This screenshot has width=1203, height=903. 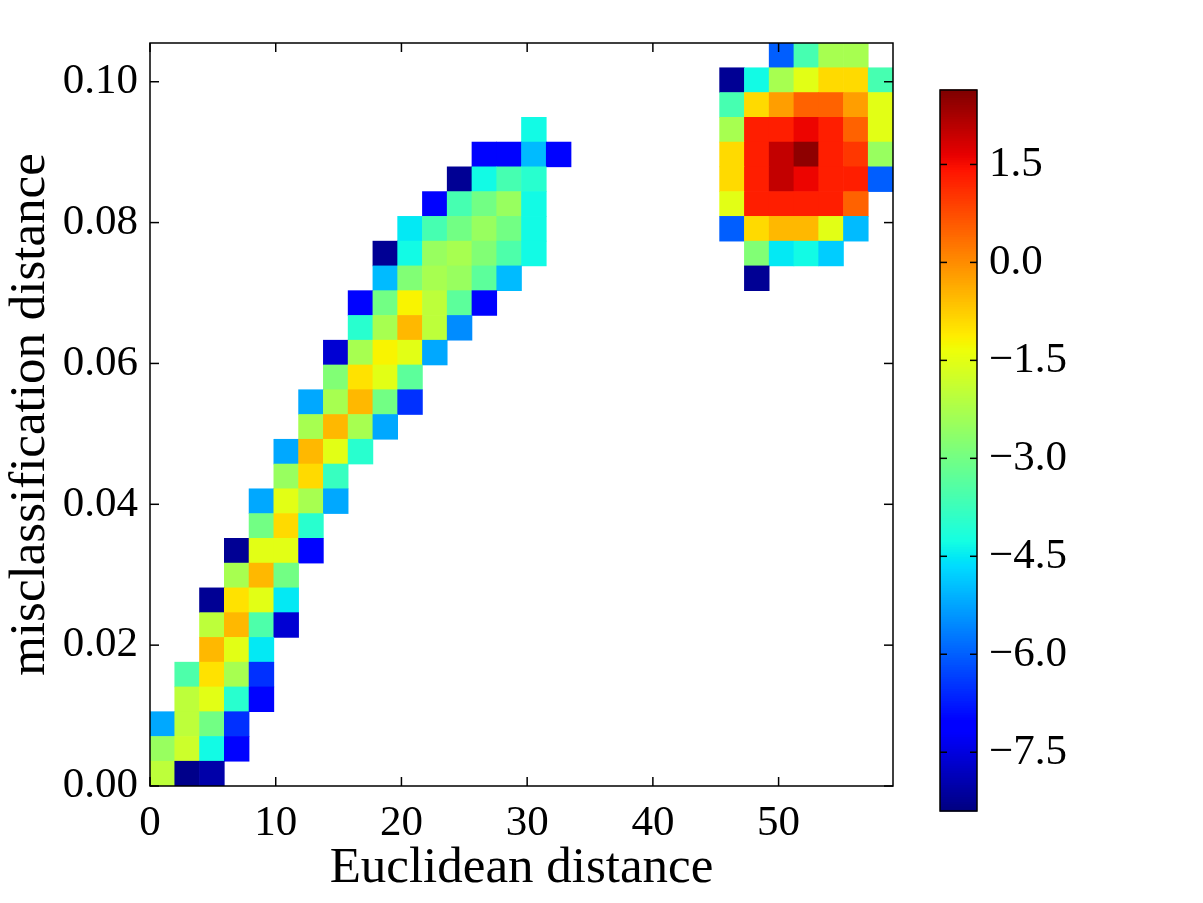 What do you see at coordinates (1016, 161) in the screenshot?
I see `color-bar-label: 1.5` at bounding box center [1016, 161].